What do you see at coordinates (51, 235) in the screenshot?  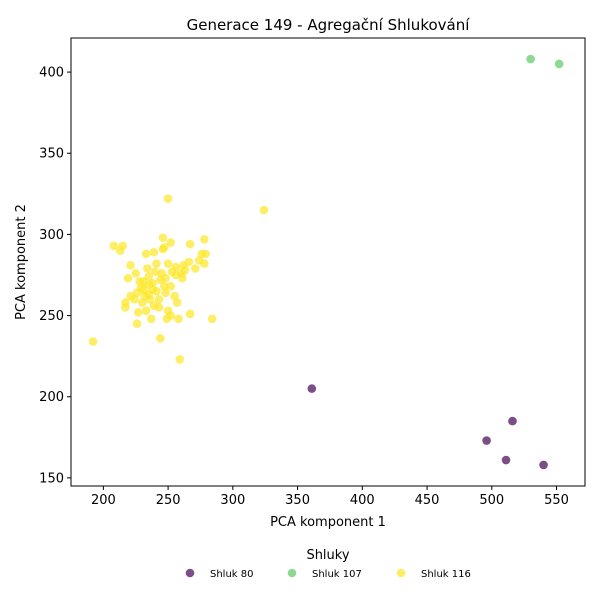 I see `y-tick-label: 300` at bounding box center [51, 235].